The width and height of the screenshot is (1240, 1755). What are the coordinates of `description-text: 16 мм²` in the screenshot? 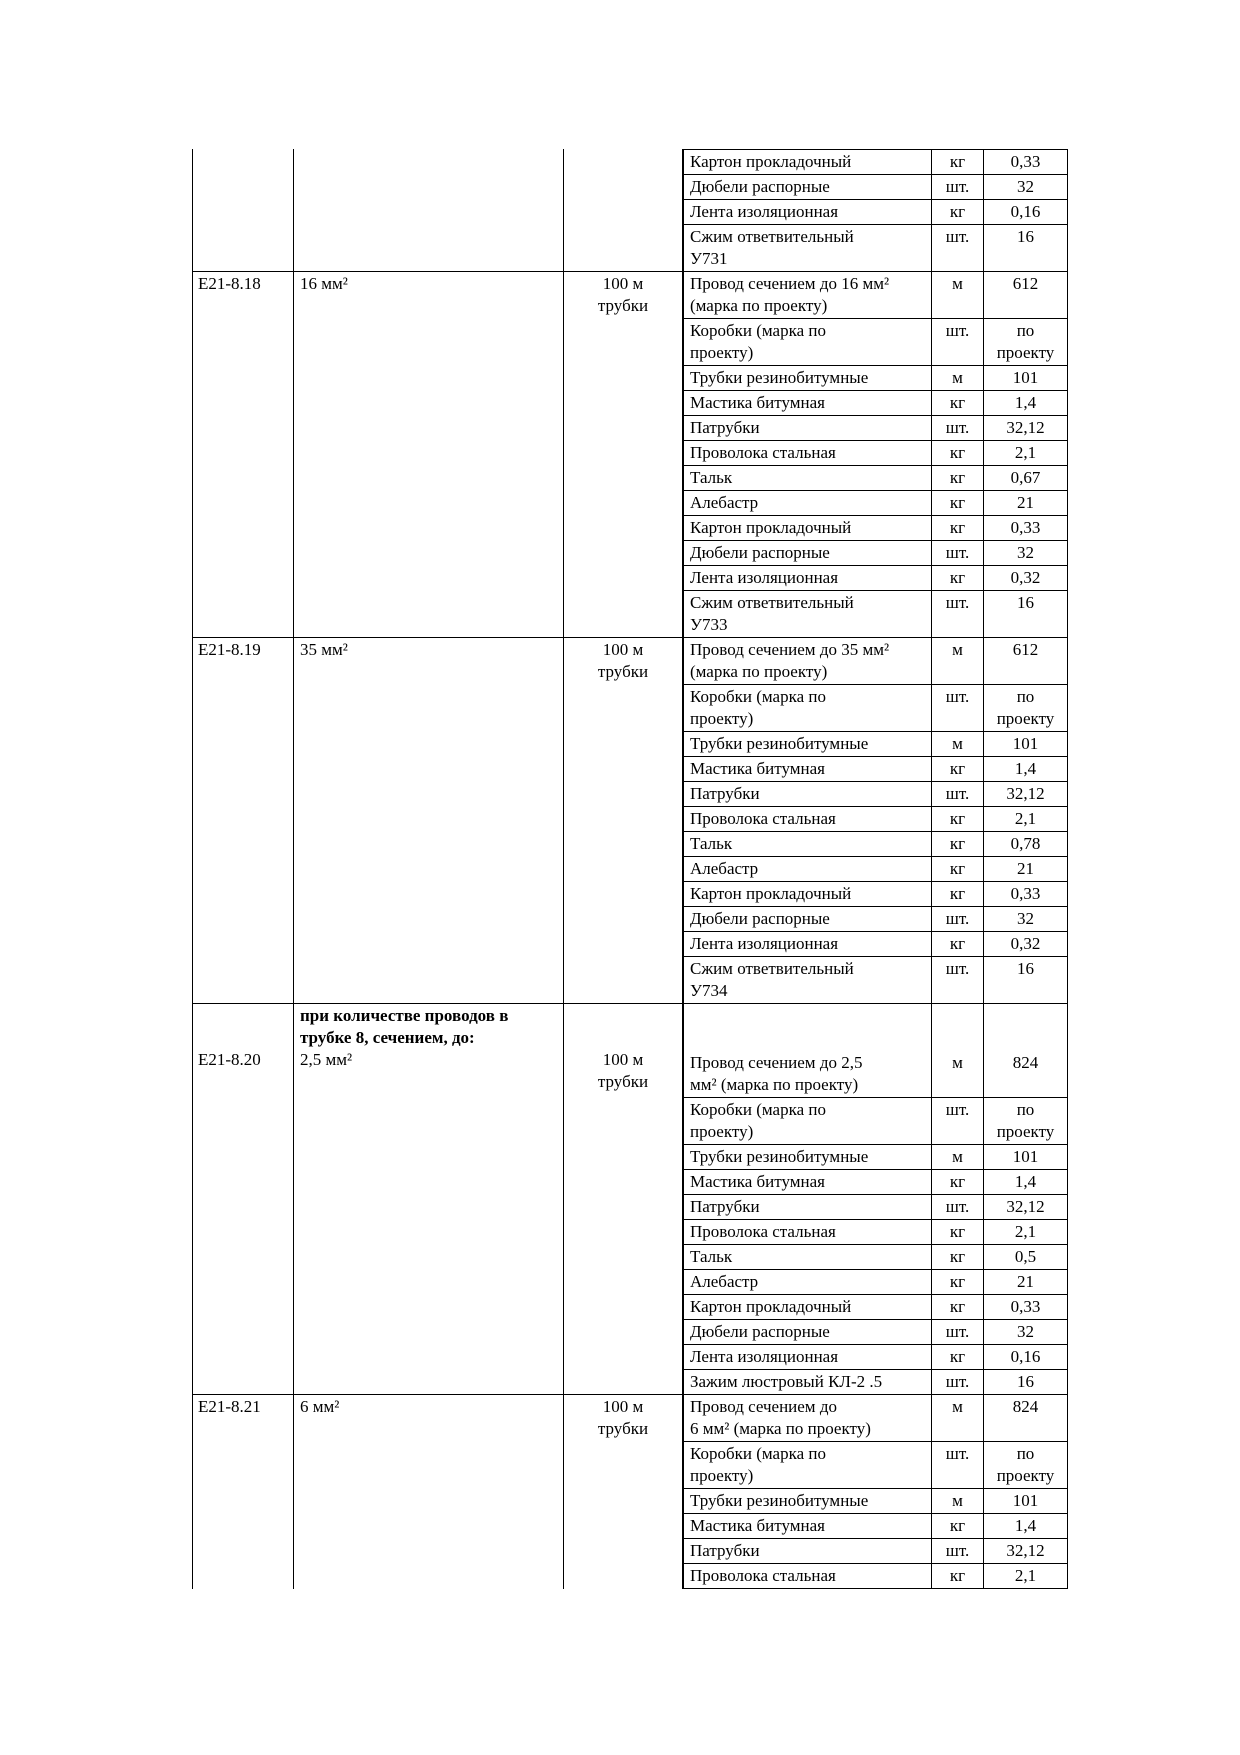 It's located at (324, 283).